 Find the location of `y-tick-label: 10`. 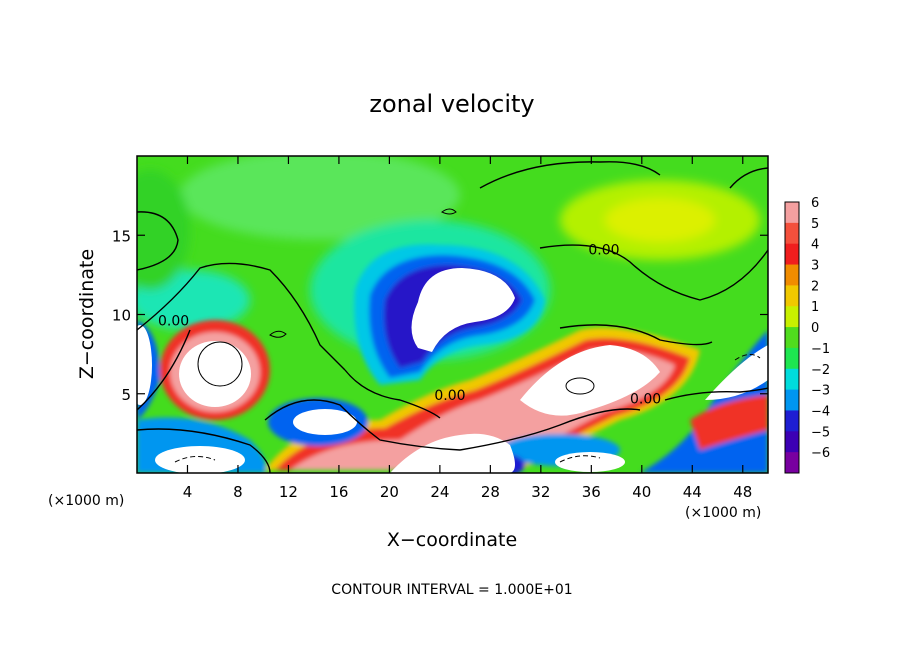

y-tick-label: 10 is located at coordinates (121, 316).